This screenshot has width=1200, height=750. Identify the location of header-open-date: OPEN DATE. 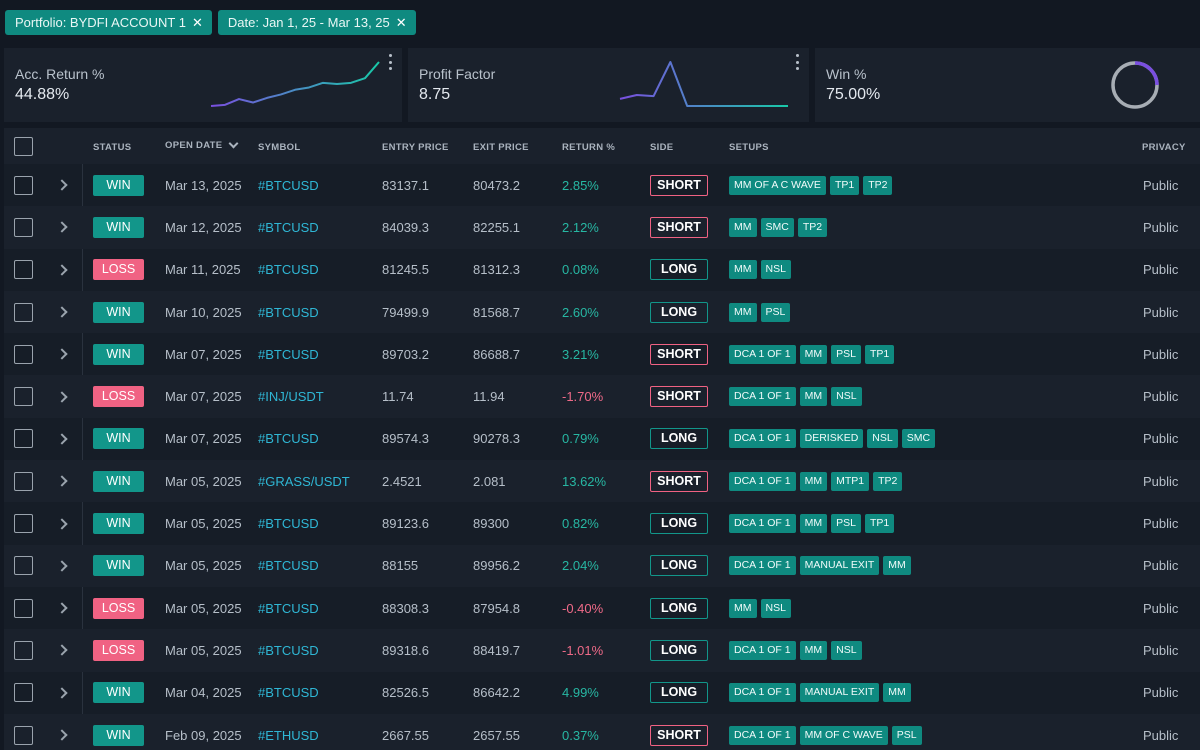
(202, 144).